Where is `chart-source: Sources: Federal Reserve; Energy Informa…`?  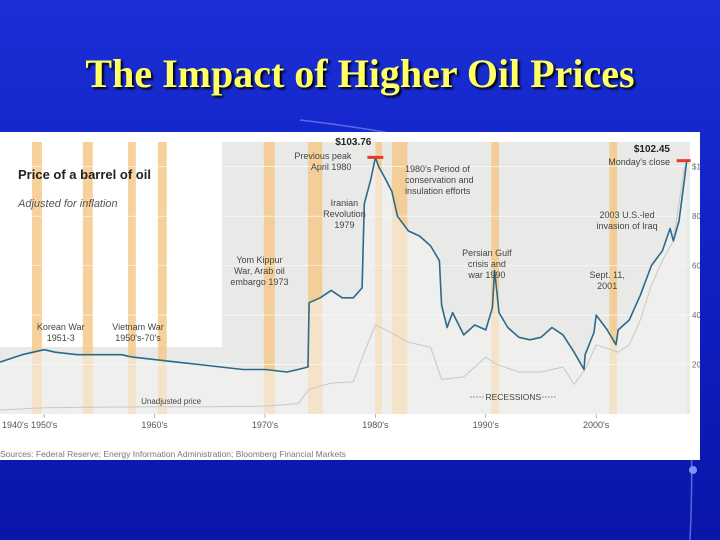 chart-source: Sources: Federal Reserve; Energy Informa… is located at coordinates (173, 454).